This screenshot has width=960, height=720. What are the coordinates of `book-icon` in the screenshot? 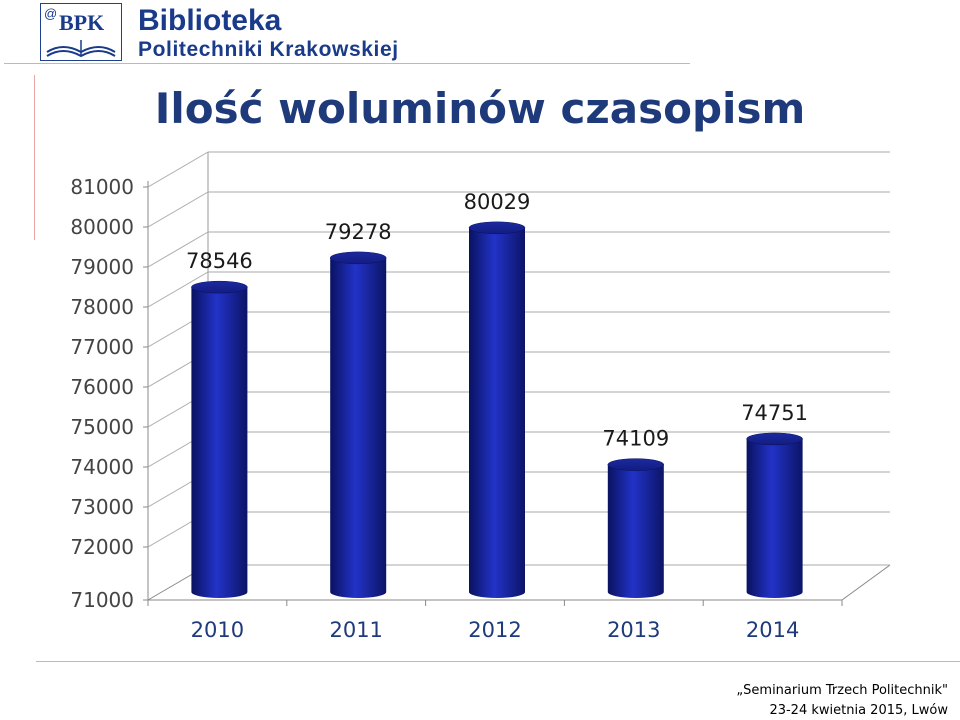 It's located at (81, 49).